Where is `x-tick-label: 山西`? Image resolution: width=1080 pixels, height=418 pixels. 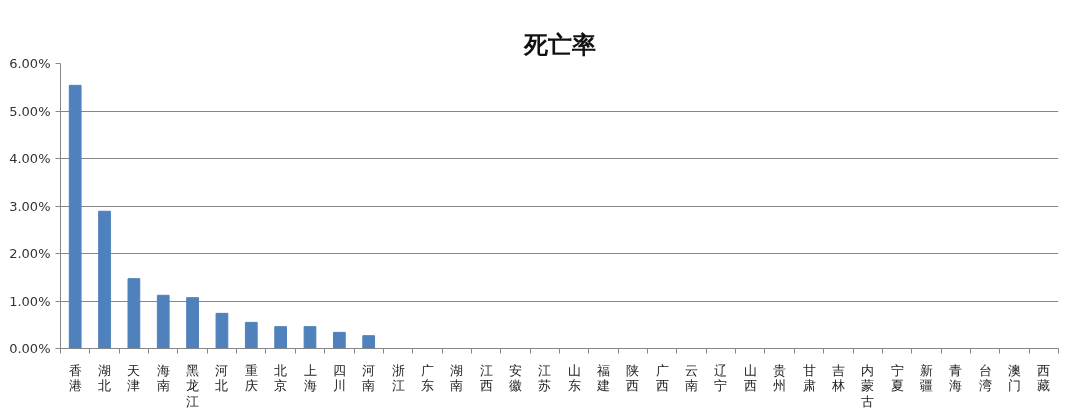 x-tick-label: 山西 is located at coordinates (750, 378).